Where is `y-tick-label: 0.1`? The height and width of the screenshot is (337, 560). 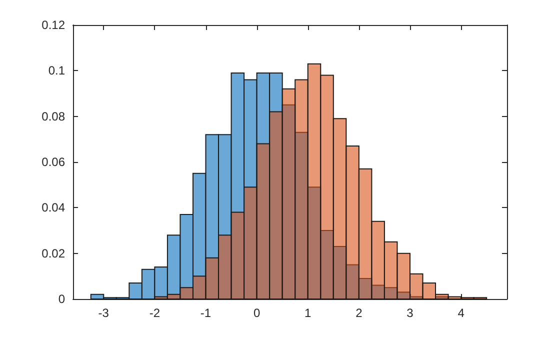 y-tick-label: 0.1 is located at coordinates (57, 71).